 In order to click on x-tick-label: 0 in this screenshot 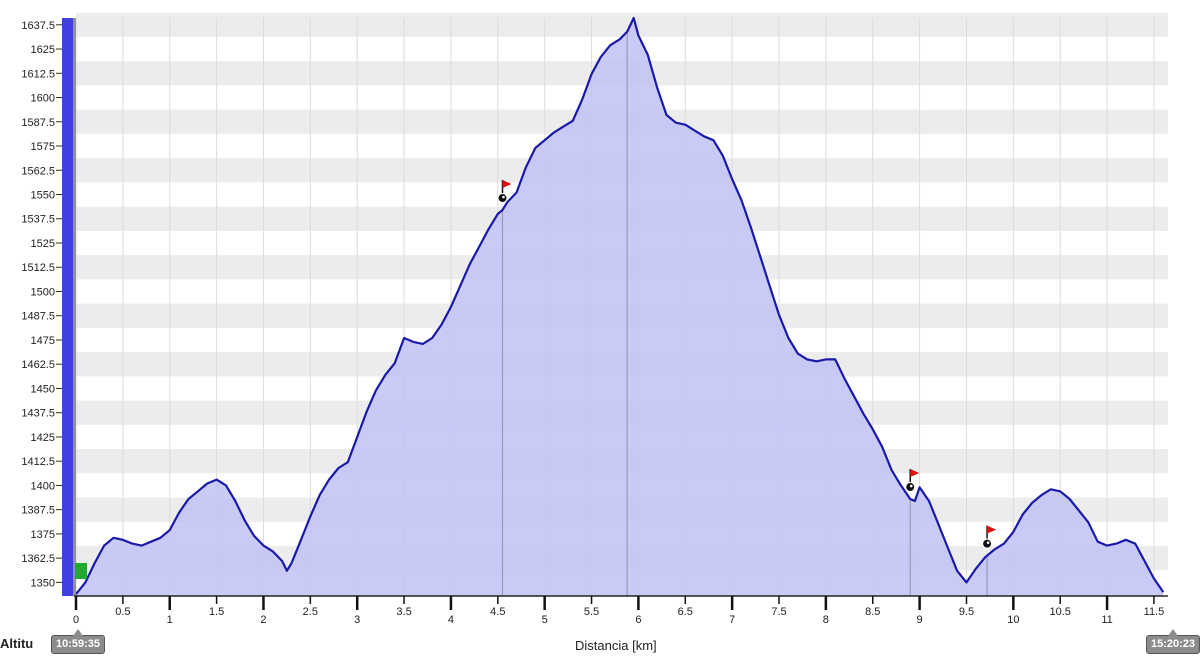, I will do `click(76, 620)`.